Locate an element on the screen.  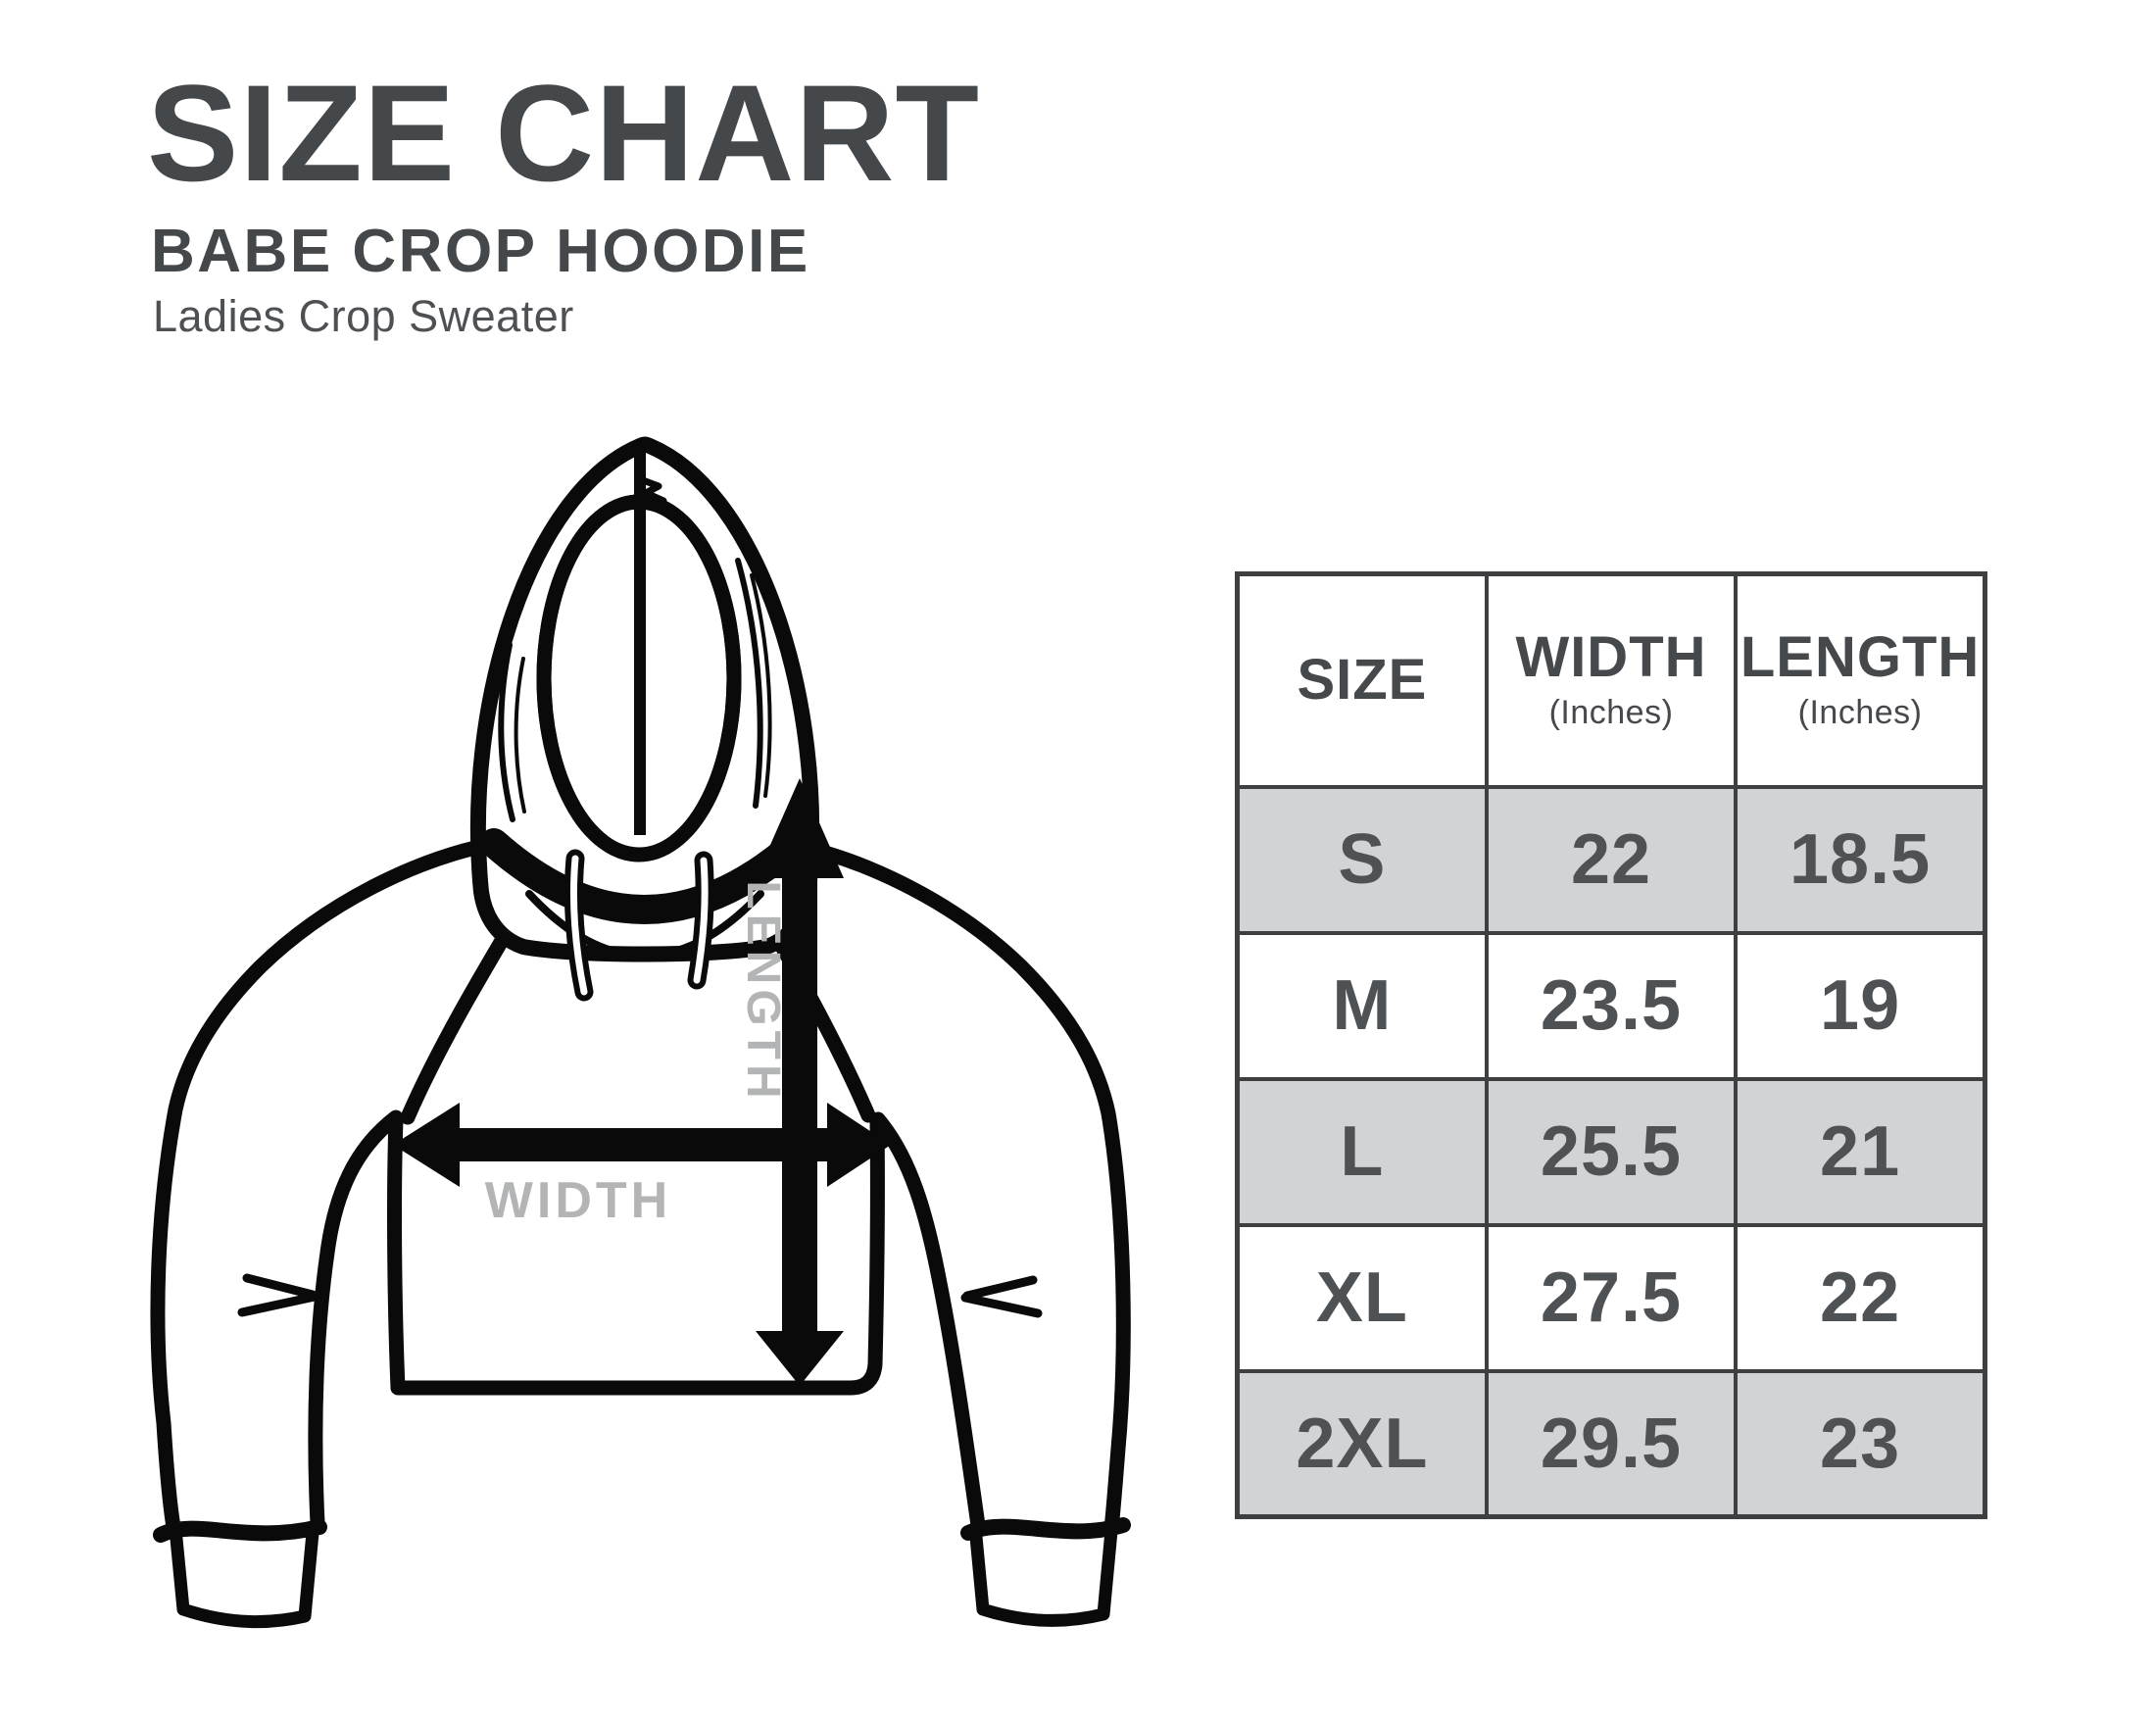
column-header-length: LENGTH (Inches) is located at coordinates (1860, 680).